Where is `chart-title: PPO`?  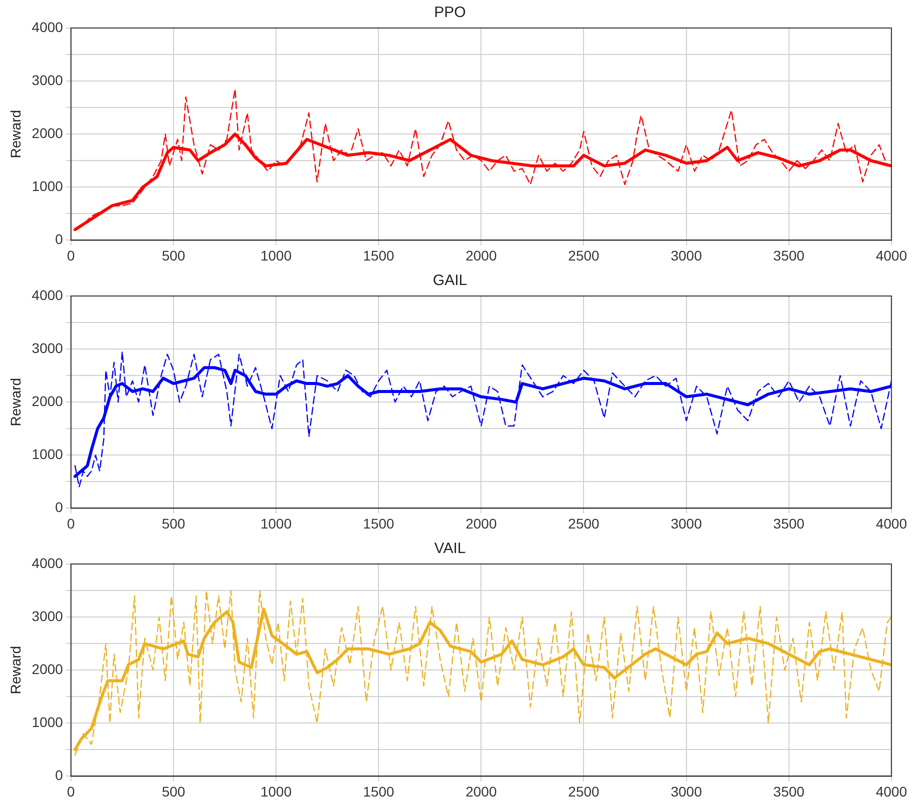 chart-title: PPO is located at coordinates (450, 13).